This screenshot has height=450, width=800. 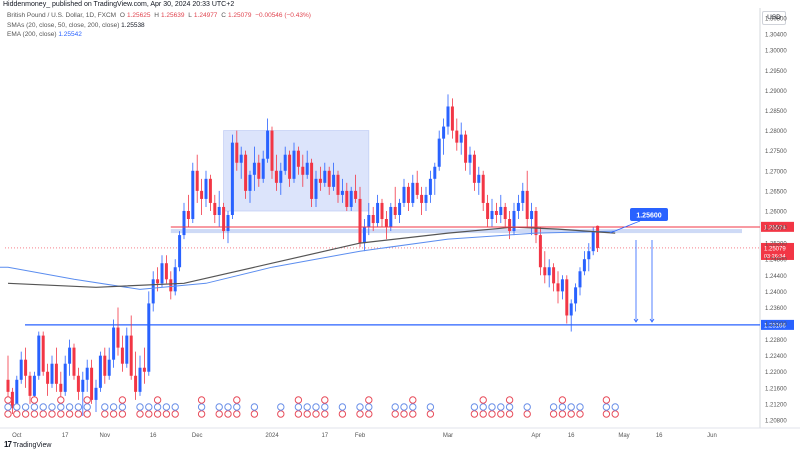 I want to click on time-tick-label: Oct, so click(x=17, y=436).